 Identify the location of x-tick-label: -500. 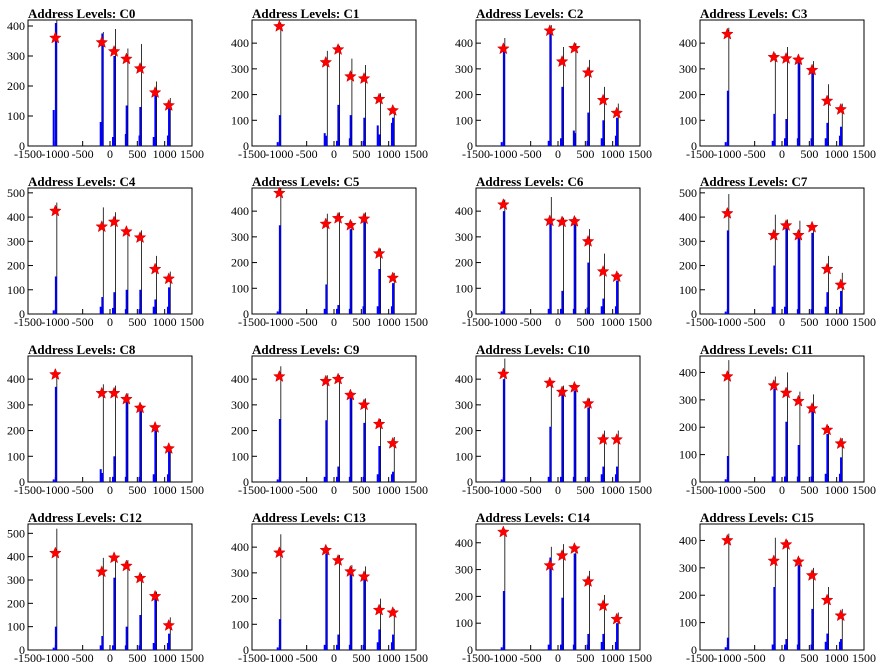
(307, 154).